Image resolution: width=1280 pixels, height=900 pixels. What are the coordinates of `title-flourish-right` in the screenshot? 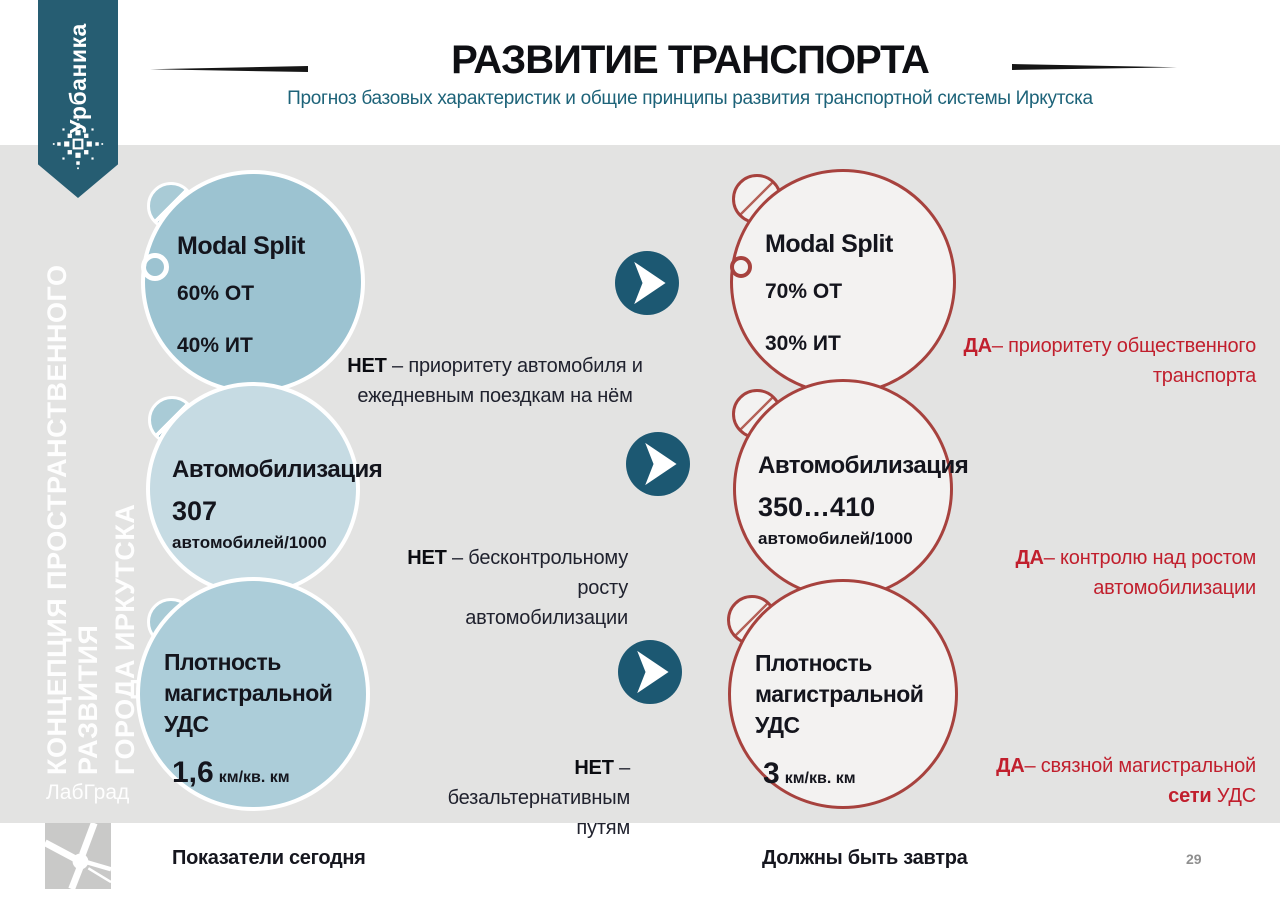 It's located at (1094, 67).